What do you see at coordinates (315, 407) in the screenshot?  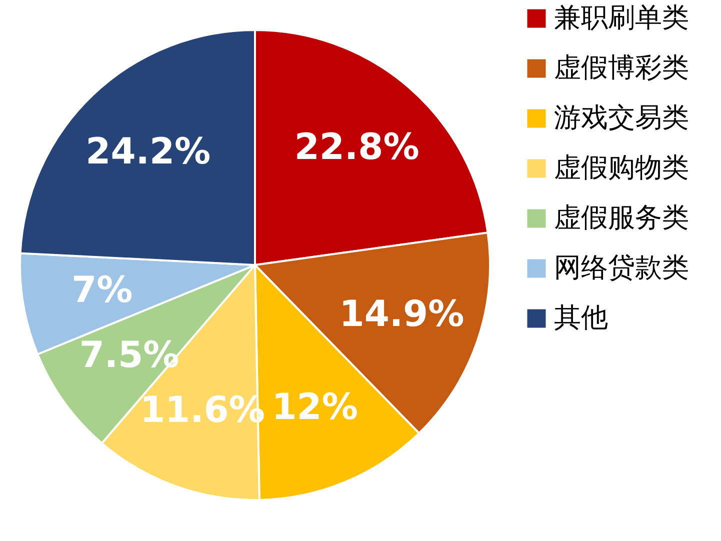 I see `data-label: 12%` at bounding box center [315, 407].